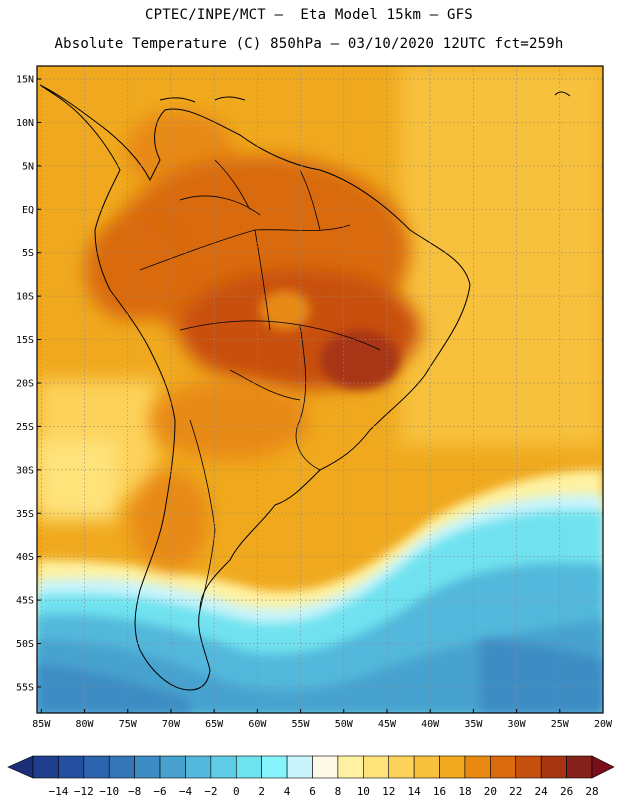 This screenshot has height=800, width=618. Describe the element at coordinates (25, 80) in the screenshot. I see `lat-label: 15N` at that location.